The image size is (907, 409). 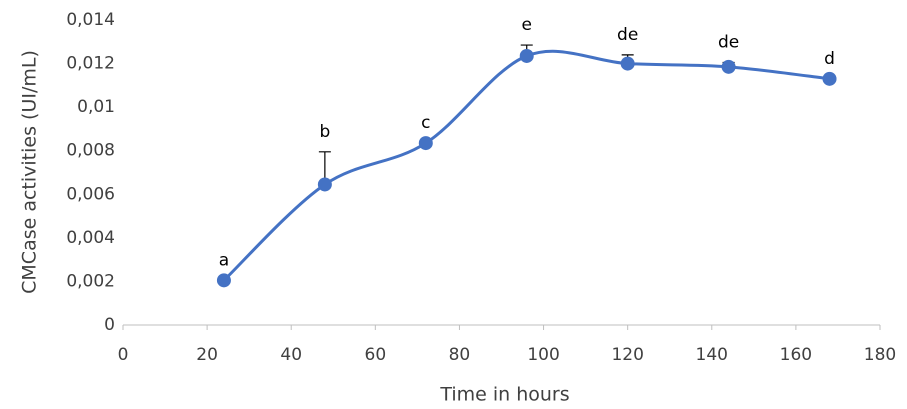 What do you see at coordinates (526, 25) in the screenshot?
I see `point-label: e` at bounding box center [526, 25].